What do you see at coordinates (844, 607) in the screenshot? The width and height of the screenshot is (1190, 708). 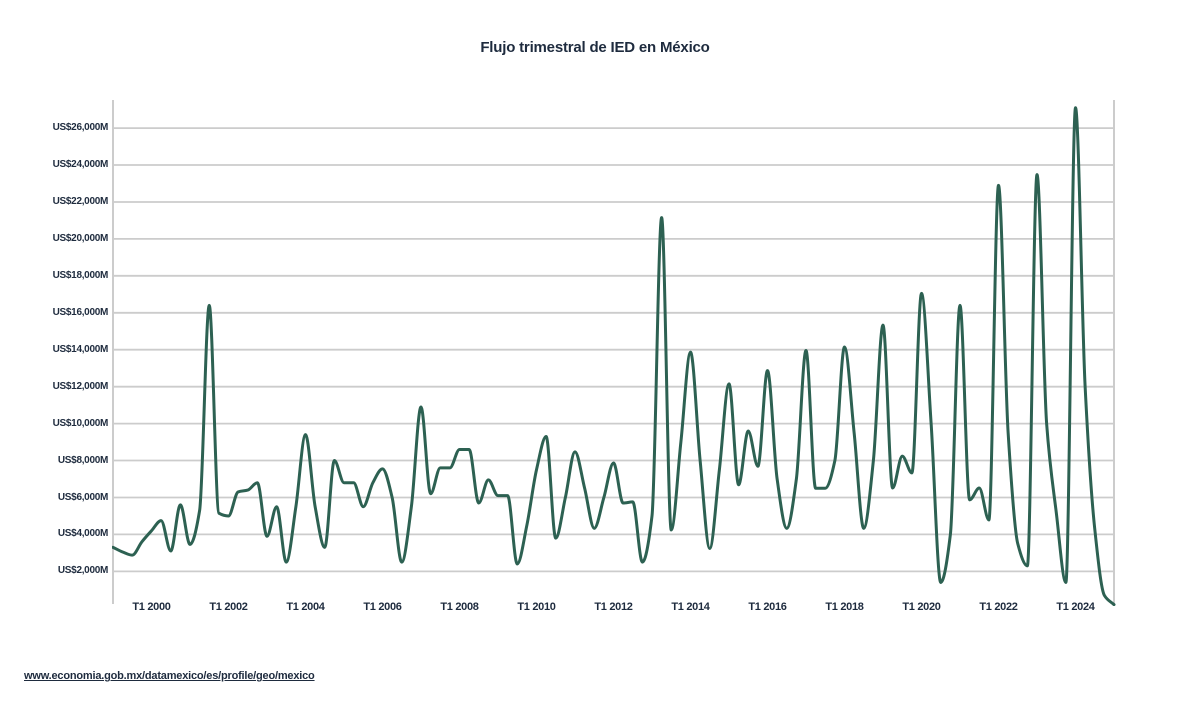 I see `x-axis-label: T1 2018` at bounding box center [844, 607].